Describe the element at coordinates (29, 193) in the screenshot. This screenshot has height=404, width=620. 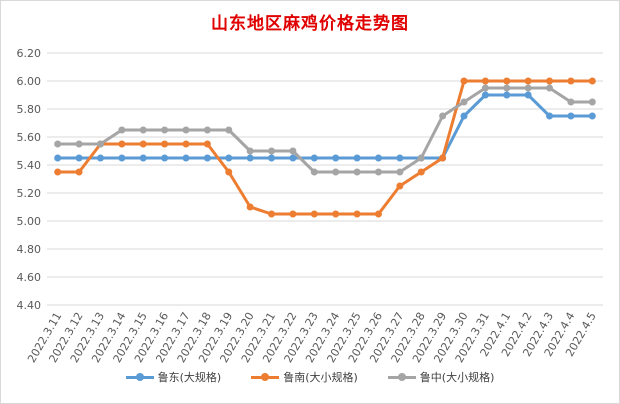
I see `y-tick-label: 5.20` at that location.